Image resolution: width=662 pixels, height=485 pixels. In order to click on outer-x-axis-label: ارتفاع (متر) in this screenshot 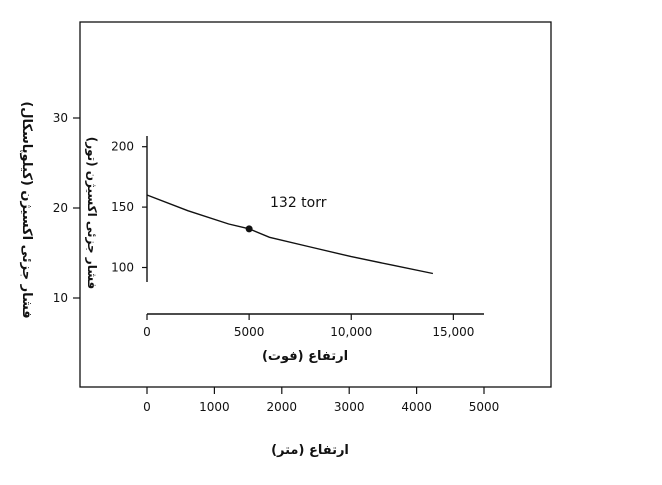, I will do `click(310, 450)`.